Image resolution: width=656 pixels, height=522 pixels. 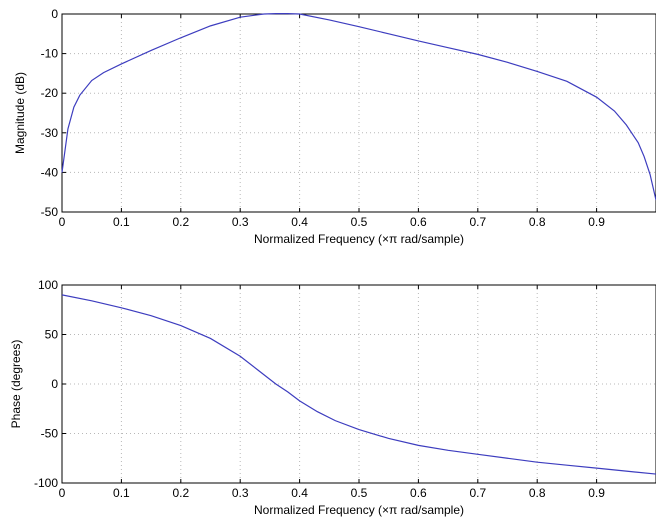 What do you see at coordinates (121, 493) in the screenshot?
I see `phase-x-tick-label: 0.1` at bounding box center [121, 493].